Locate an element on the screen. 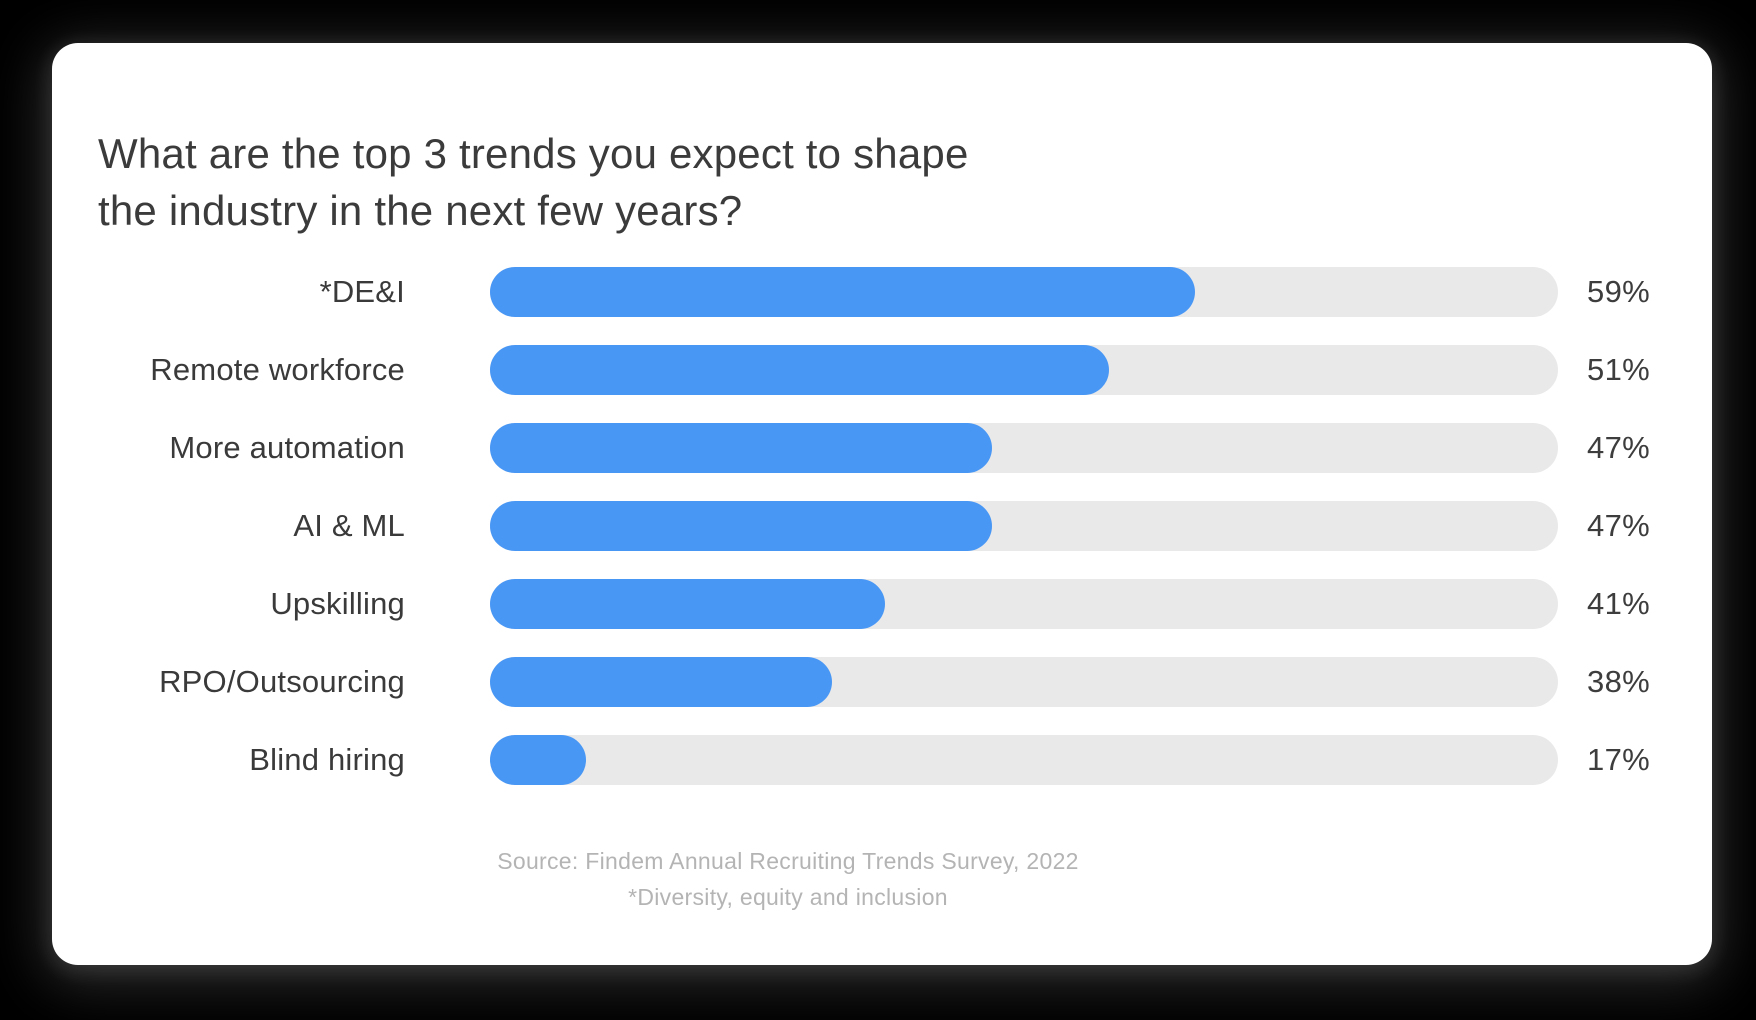 The image size is (1756, 1020). bar-row: AI & ML 47% is located at coordinates (882, 526).